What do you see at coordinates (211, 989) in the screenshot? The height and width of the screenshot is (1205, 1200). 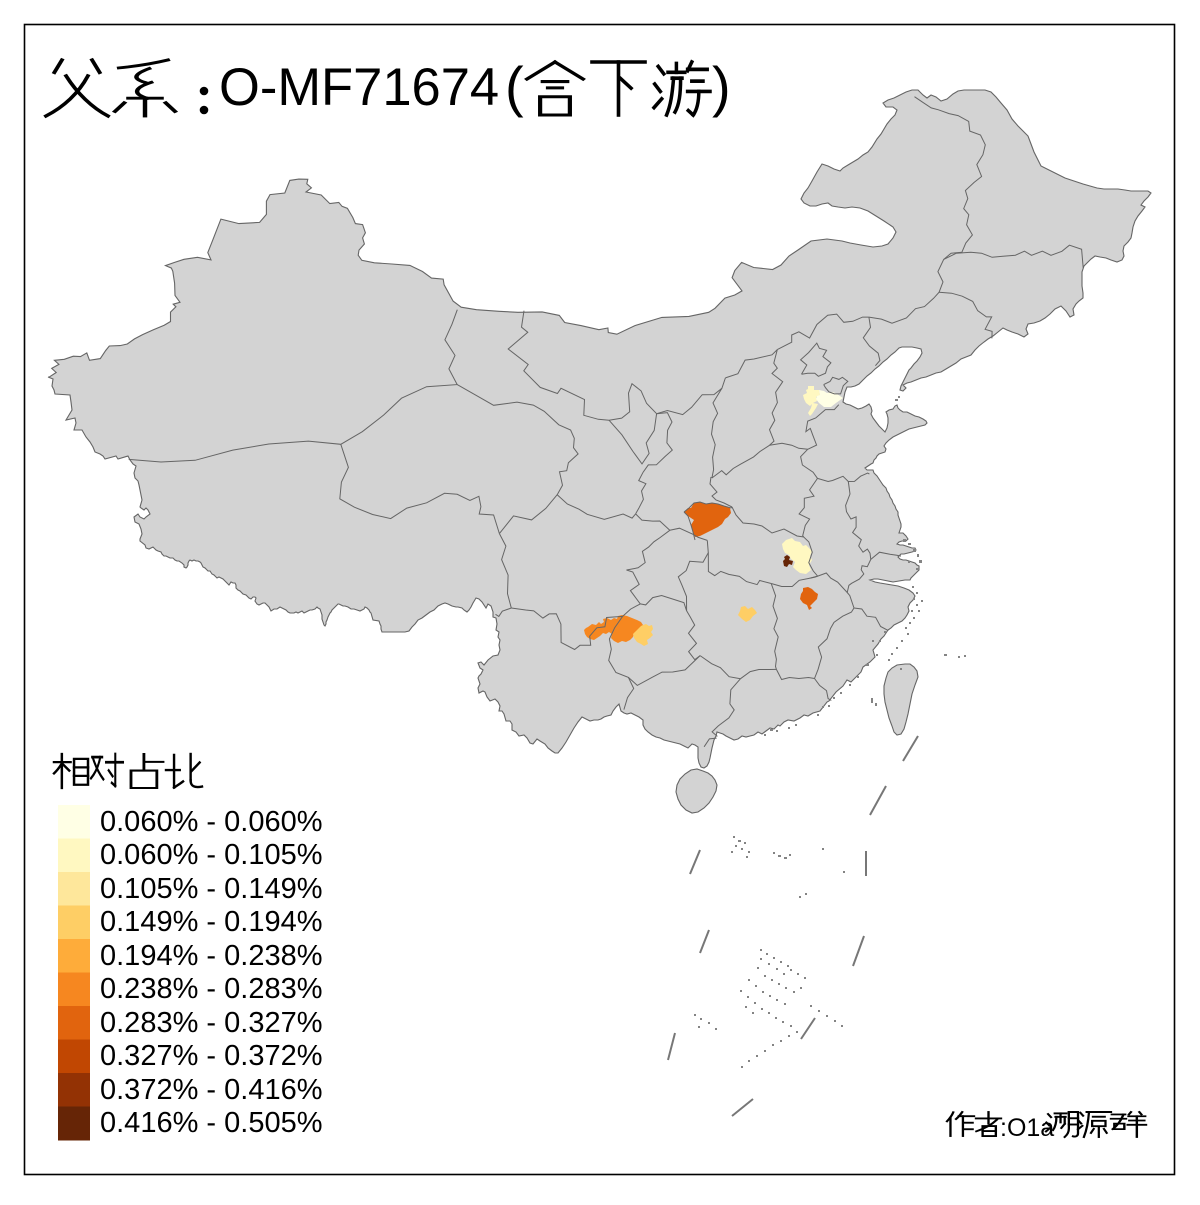 I see `svg-text: 0.238% - 0.283%` at bounding box center [211, 989].